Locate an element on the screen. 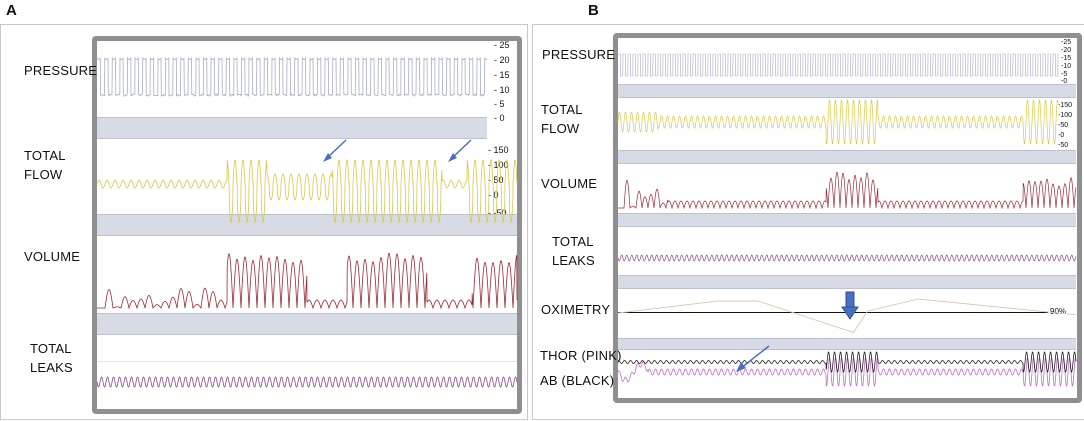  b-volume-label: VOLUME is located at coordinates (569, 183).